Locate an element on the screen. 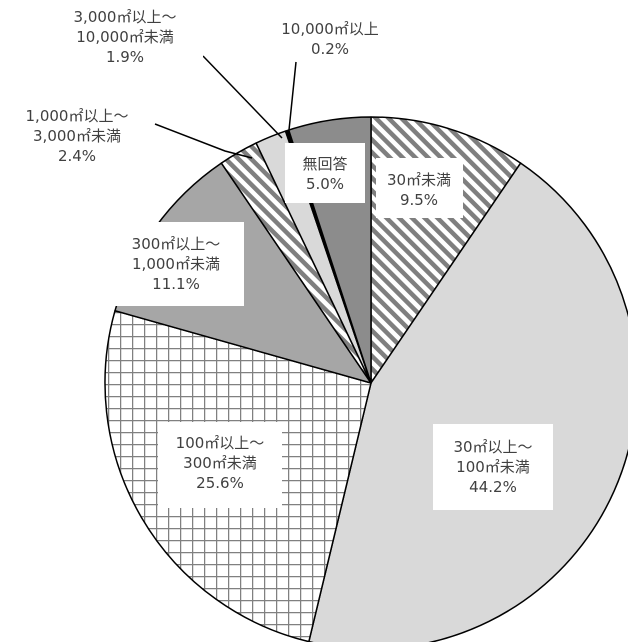 The height and width of the screenshot is (642, 628). slice-label-1: 30㎡未満 9.5% is located at coordinates (419, 188).